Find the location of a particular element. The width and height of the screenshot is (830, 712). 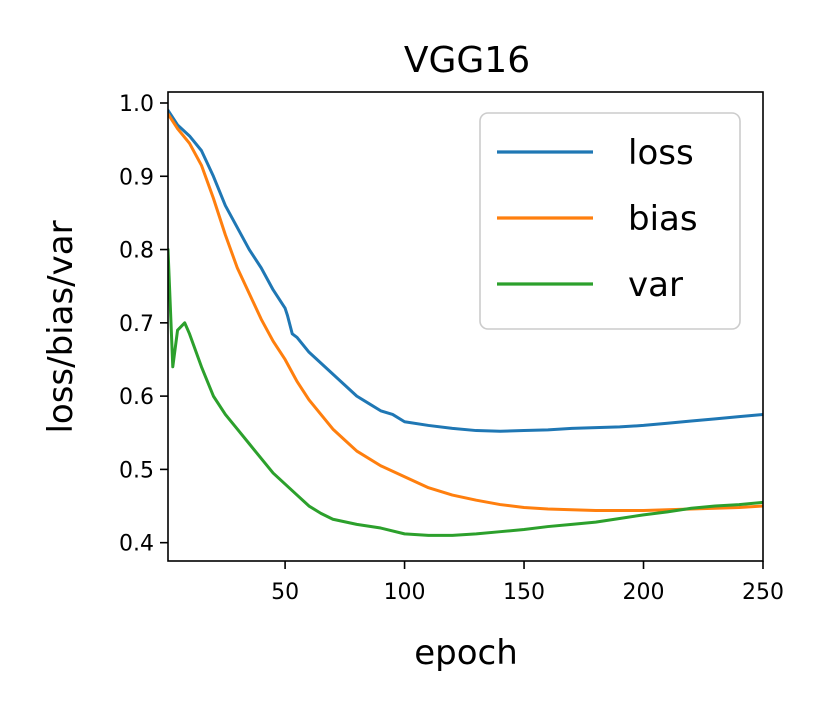

y-axis-label: loss/bias/var is located at coordinates (61, 326).